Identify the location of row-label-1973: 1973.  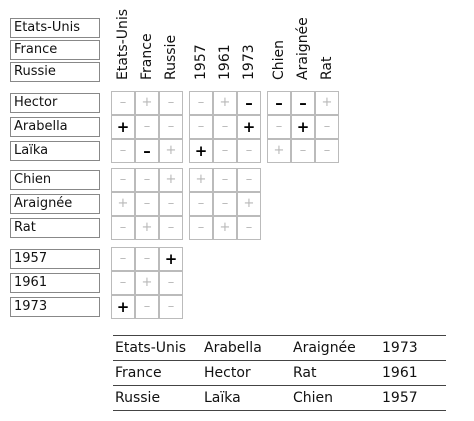
(55, 307).